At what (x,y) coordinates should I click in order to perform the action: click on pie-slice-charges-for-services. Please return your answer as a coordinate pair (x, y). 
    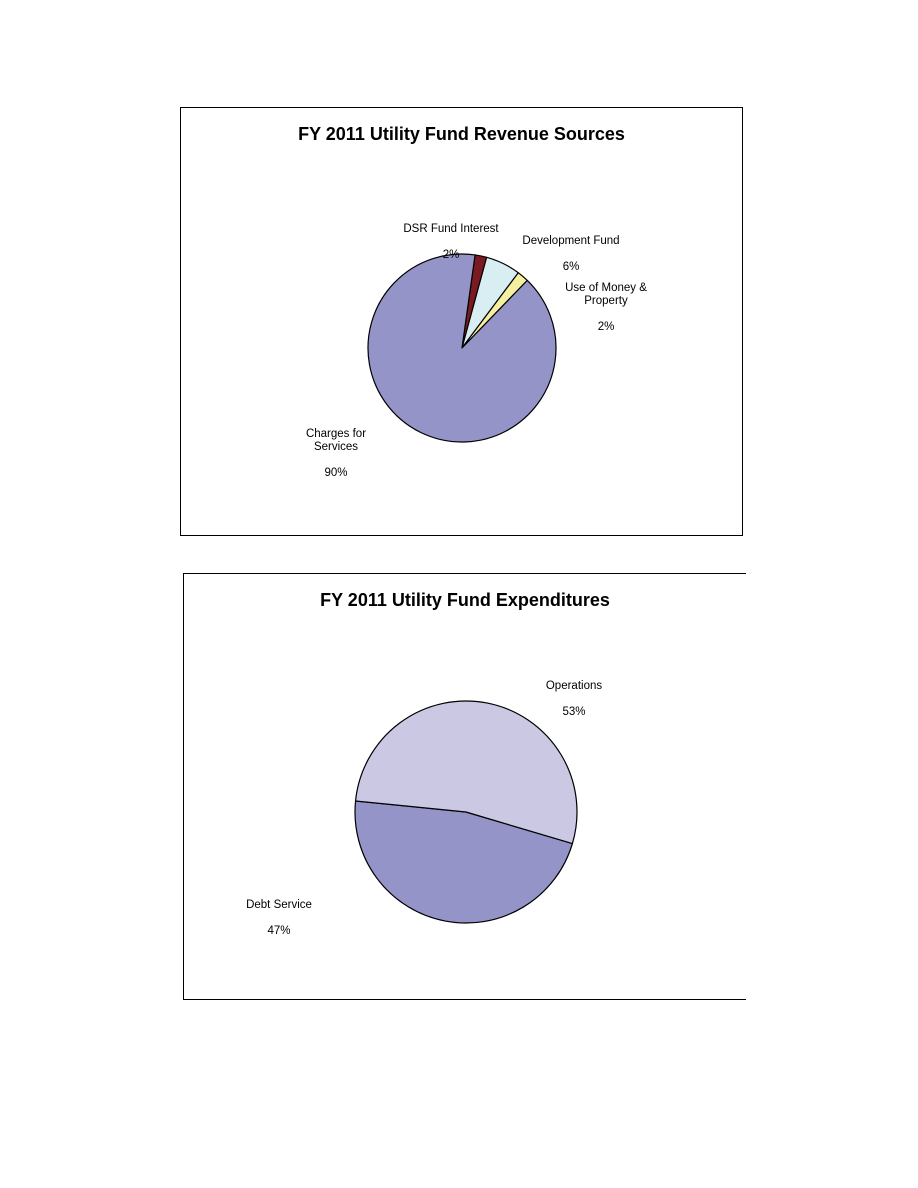
    Looking at the image, I should click on (462, 348).